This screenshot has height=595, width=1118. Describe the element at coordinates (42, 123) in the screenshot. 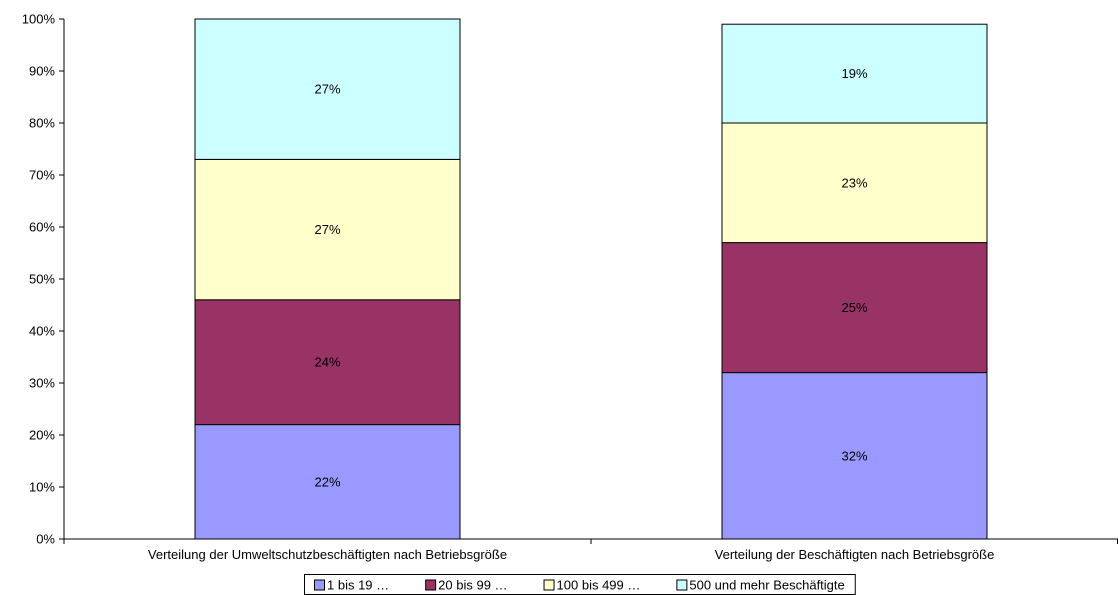

I see `y-tick-label: 80%` at that location.